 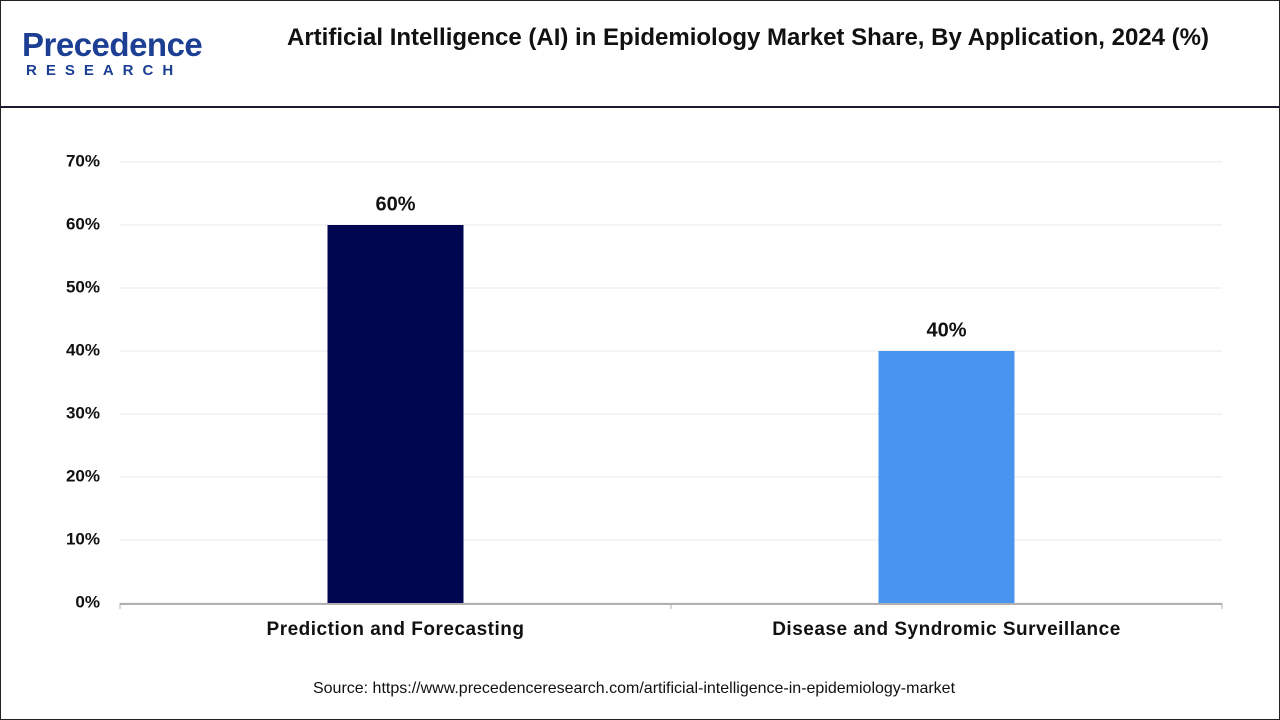 I want to click on y-tick-label: 30%, so click(x=83, y=412).